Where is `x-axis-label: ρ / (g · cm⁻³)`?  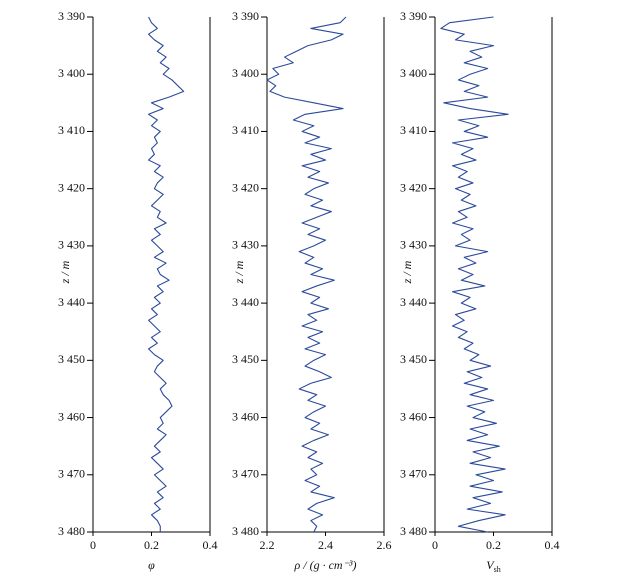
x-axis-label: ρ / (g · cm⁻³) is located at coordinates (324, 565).